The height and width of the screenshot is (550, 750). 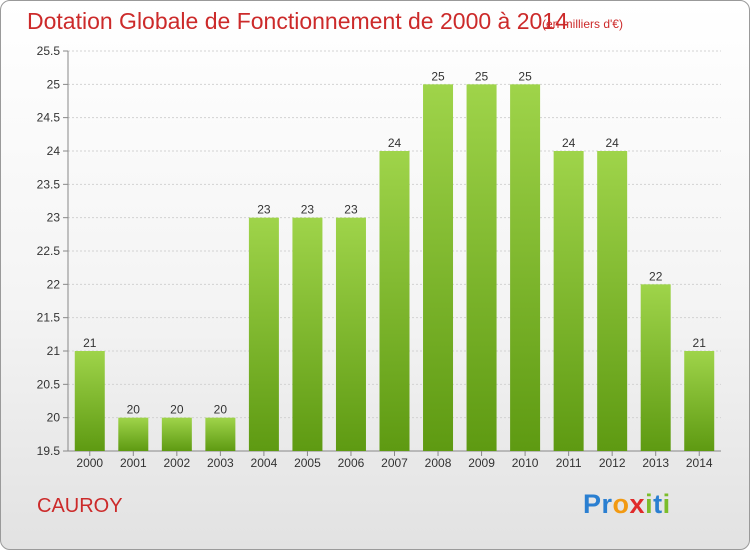 I want to click on chart-unit: (en milliers d'€), so click(x=582, y=24).